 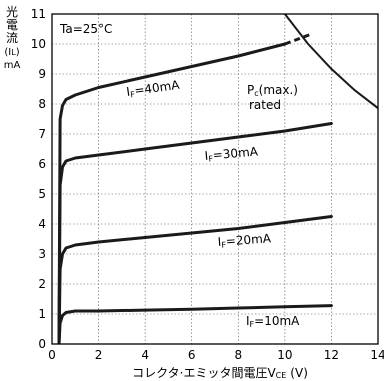 What do you see at coordinates (206, 156) in the screenshot?
I see `label-if-30ma-i: I` at bounding box center [206, 156].